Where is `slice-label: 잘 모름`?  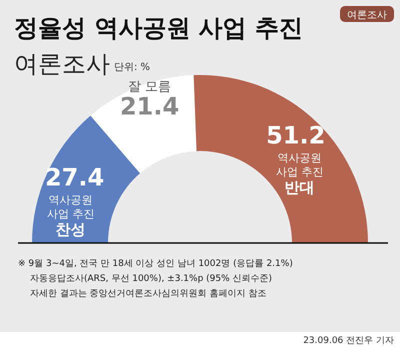
slice-label: 잘 모름 is located at coordinates (150, 87).